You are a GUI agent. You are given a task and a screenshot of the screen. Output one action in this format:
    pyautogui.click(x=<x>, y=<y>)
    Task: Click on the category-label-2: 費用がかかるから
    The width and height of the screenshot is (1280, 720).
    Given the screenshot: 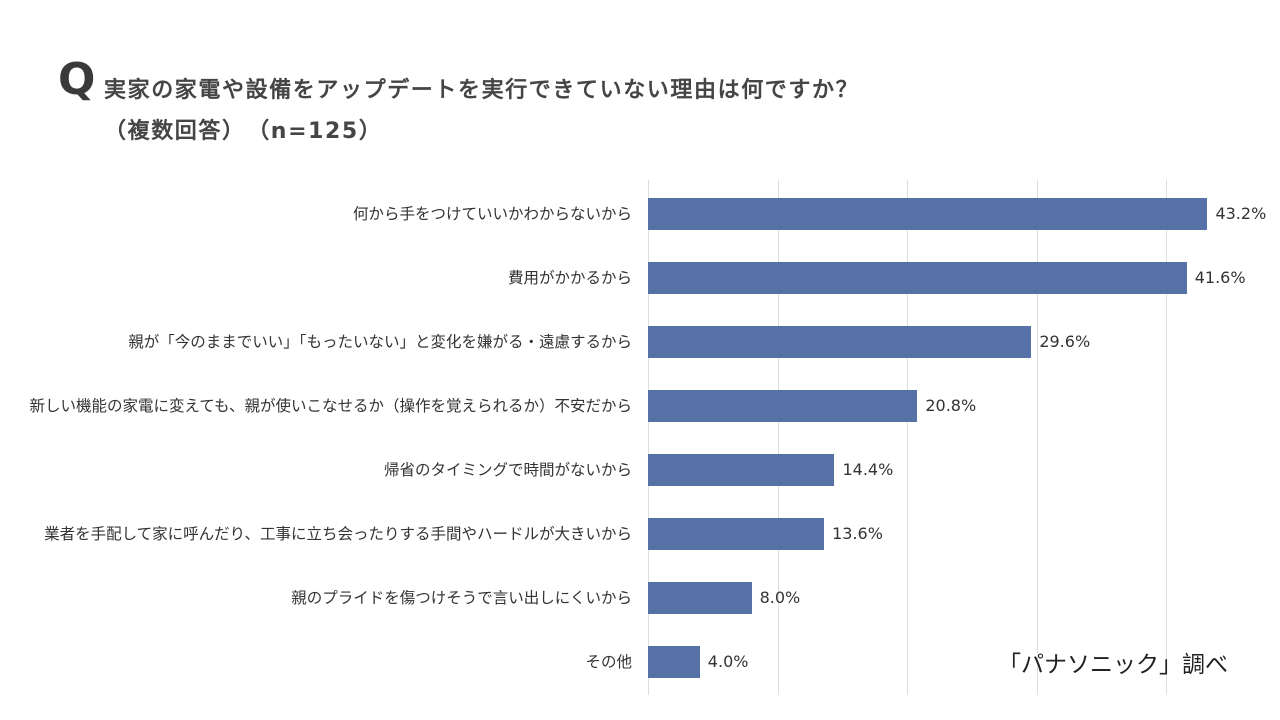 What is the action you would take?
    pyautogui.click(x=569, y=278)
    